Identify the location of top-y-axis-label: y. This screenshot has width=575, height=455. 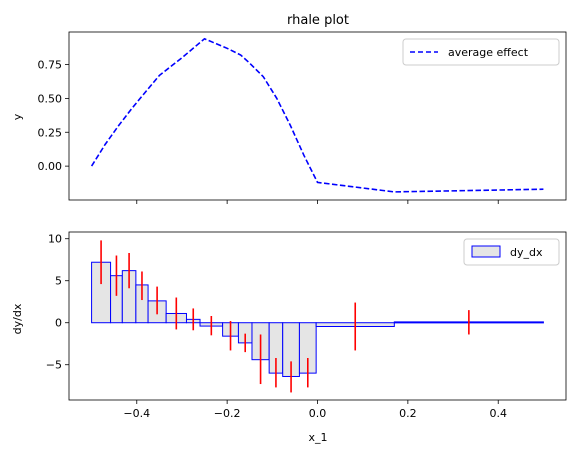
(17, 116).